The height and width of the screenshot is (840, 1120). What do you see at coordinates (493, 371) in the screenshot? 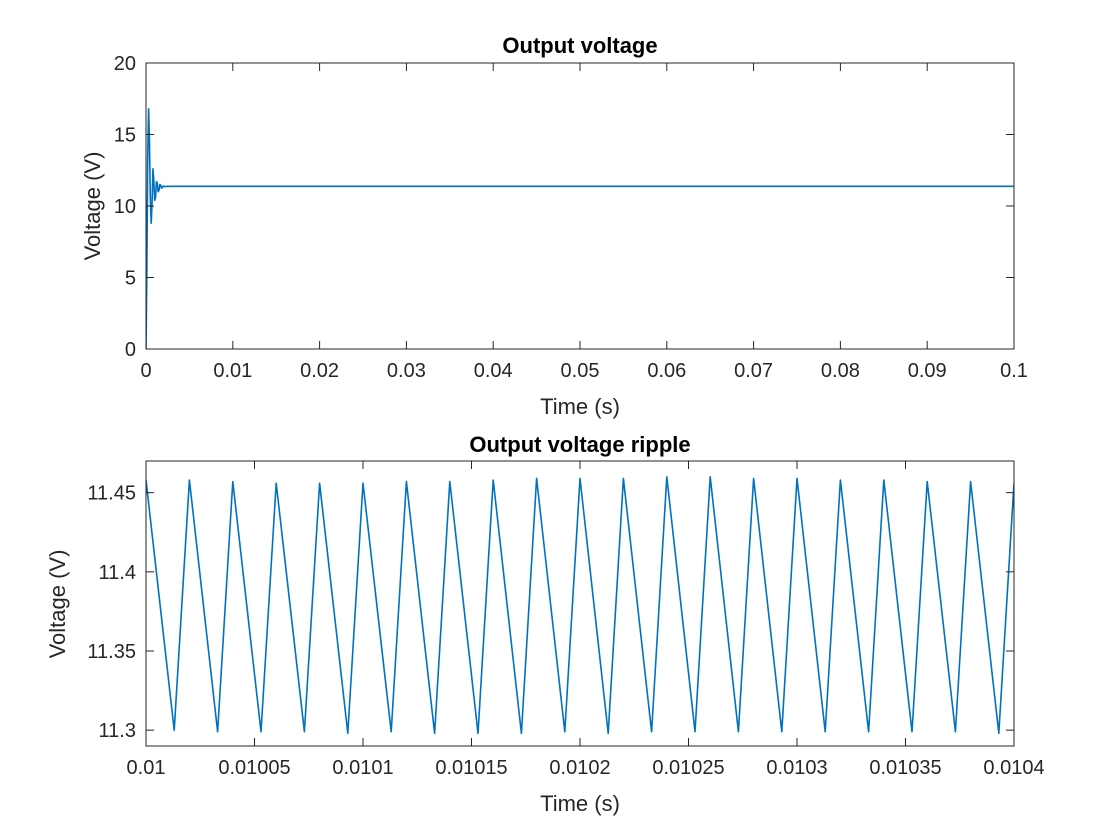
I see `x-tick-label: 0.04` at bounding box center [493, 371].